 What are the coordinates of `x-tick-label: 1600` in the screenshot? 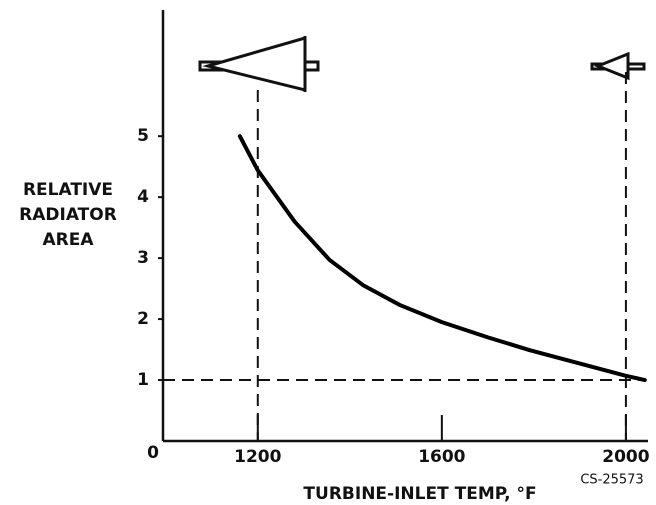 It's located at (441, 457).